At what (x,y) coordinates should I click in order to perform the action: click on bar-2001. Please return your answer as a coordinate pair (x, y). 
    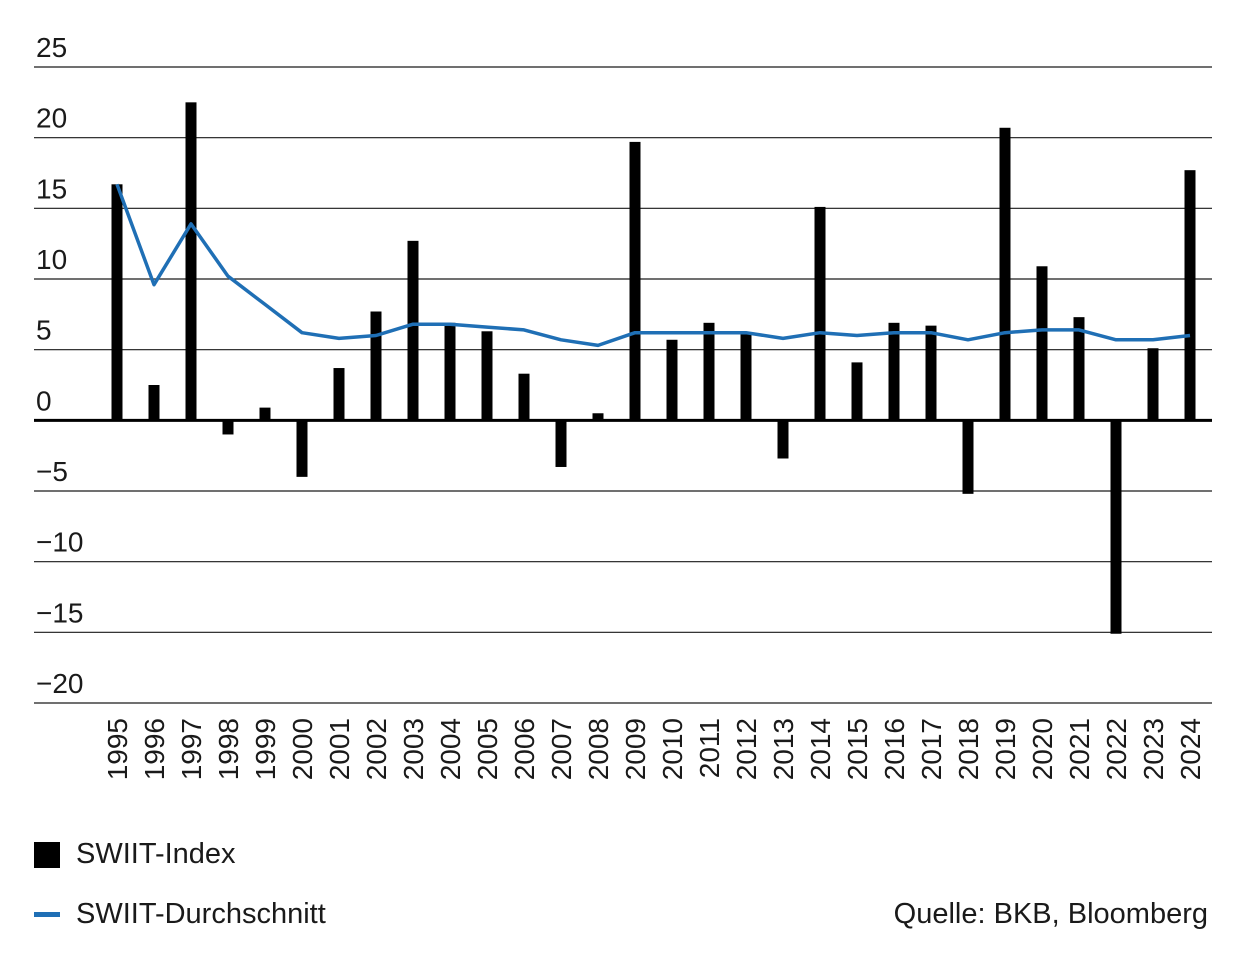
    Looking at the image, I should click on (339, 394).